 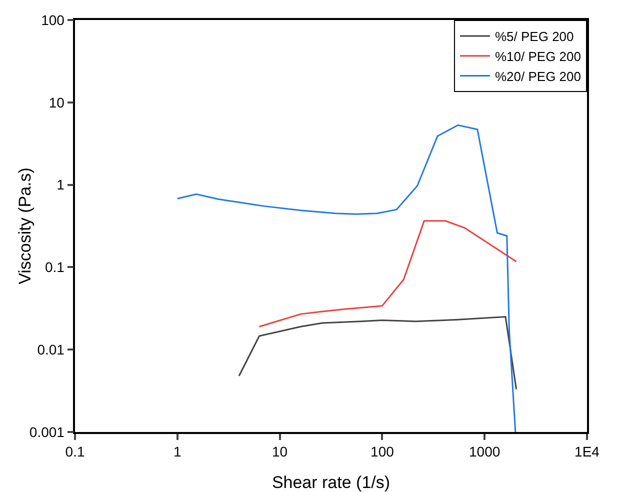 I want to click on legend-label: %10/ PEG 200, so click(x=538, y=56).